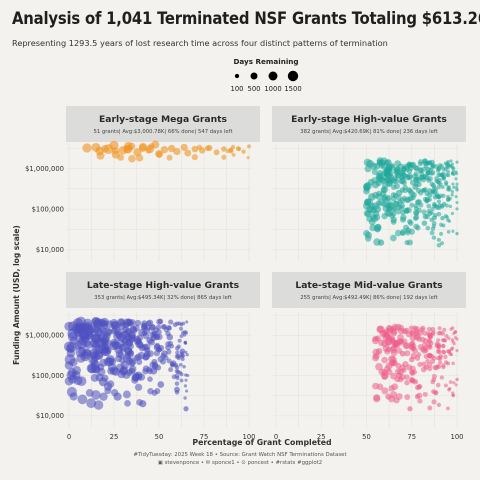 This screenshot has height=480, width=480. What do you see at coordinates (369, 119) in the screenshot?
I see `panel-title: Early-stage High-value Grants` at bounding box center [369, 119].